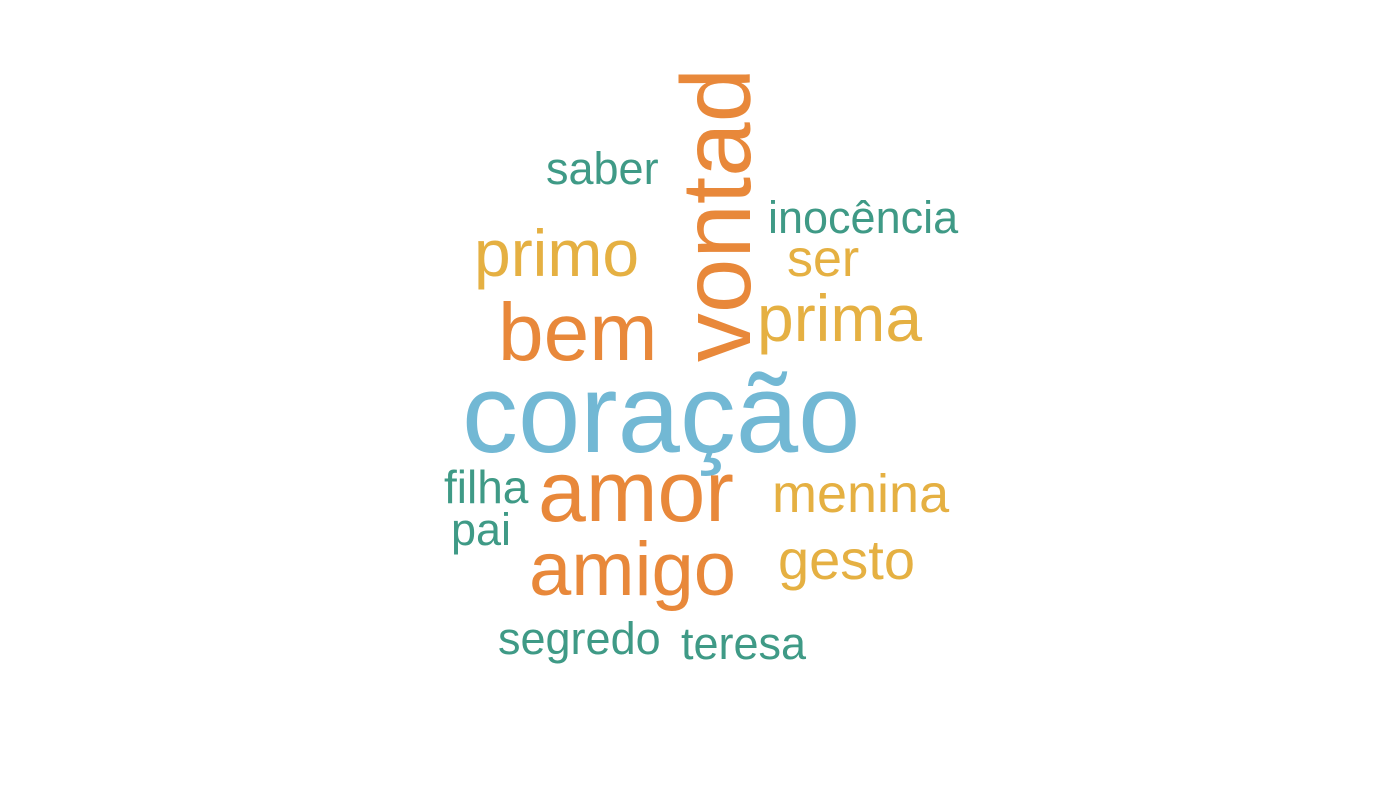  What do you see at coordinates (578, 332) in the screenshot?
I see `word-bem: bem` at bounding box center [578, 332].